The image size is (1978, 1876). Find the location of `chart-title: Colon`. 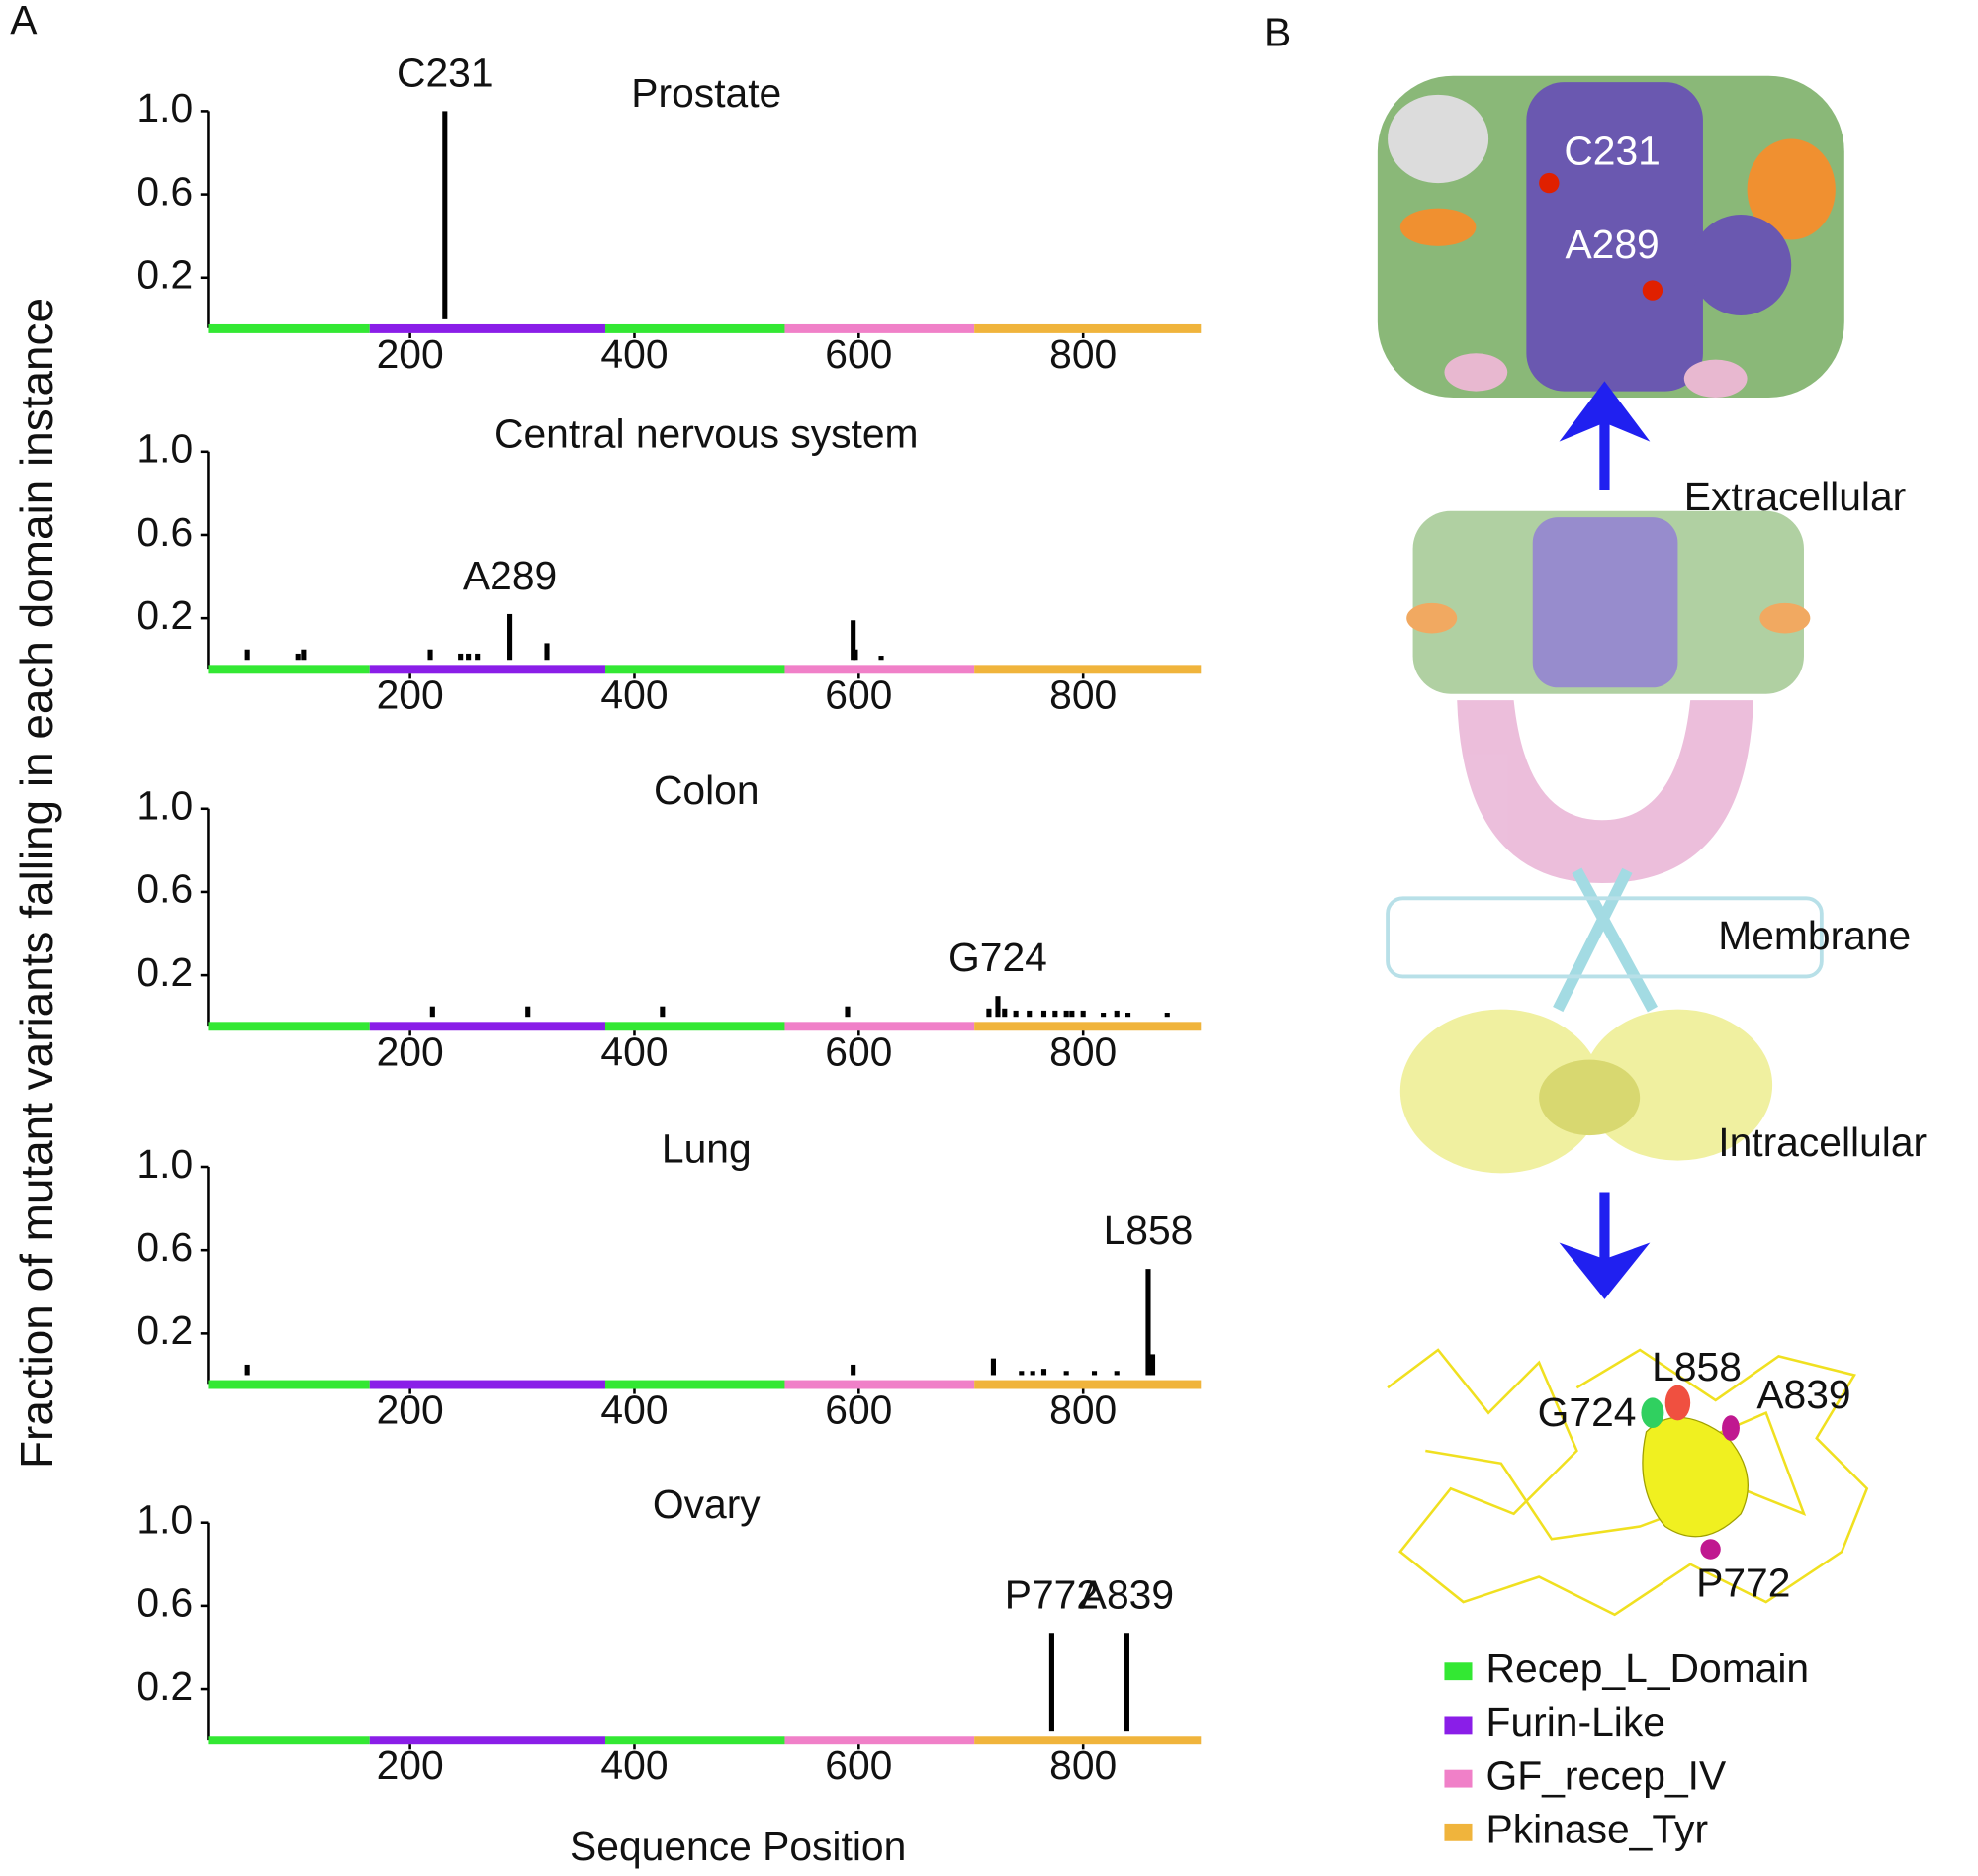

chart-title: Colon is located at coordinates (707, 790).